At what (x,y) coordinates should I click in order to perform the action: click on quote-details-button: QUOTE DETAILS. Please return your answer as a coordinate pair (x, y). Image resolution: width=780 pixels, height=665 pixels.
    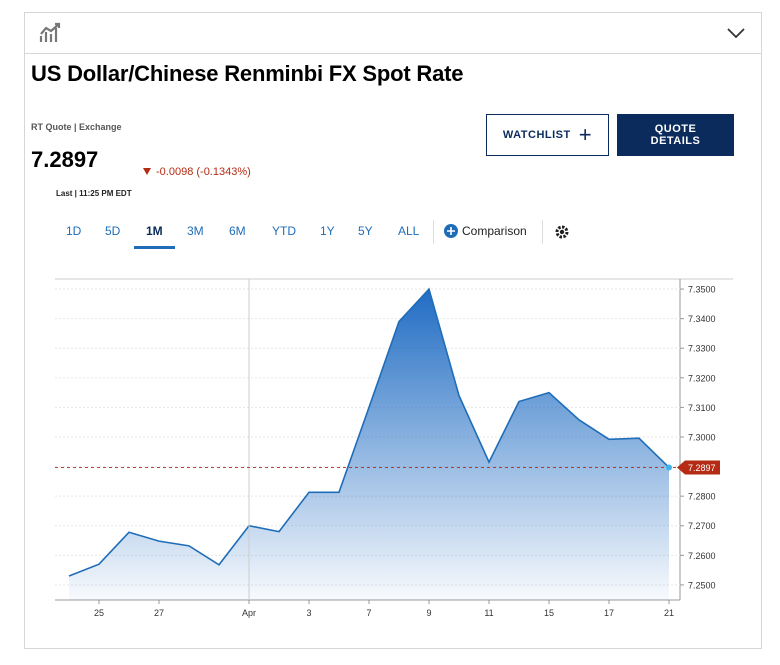
    Looking at the image, I should click on (675, 135).